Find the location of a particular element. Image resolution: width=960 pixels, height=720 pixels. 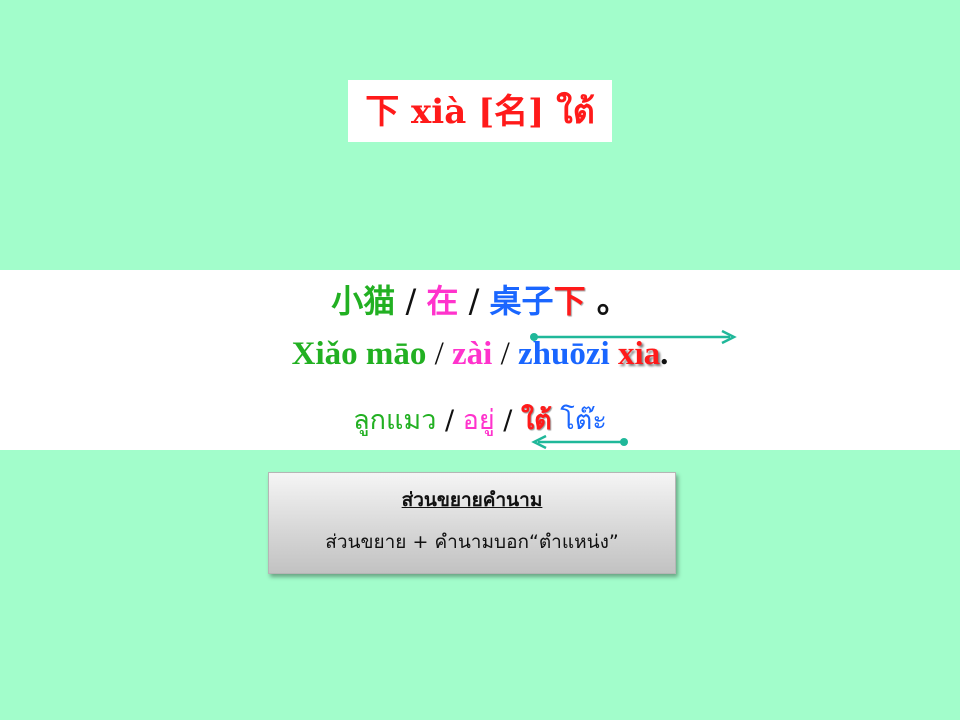

pinyin-object: zhuōzi is located at coordinates (564, 354).